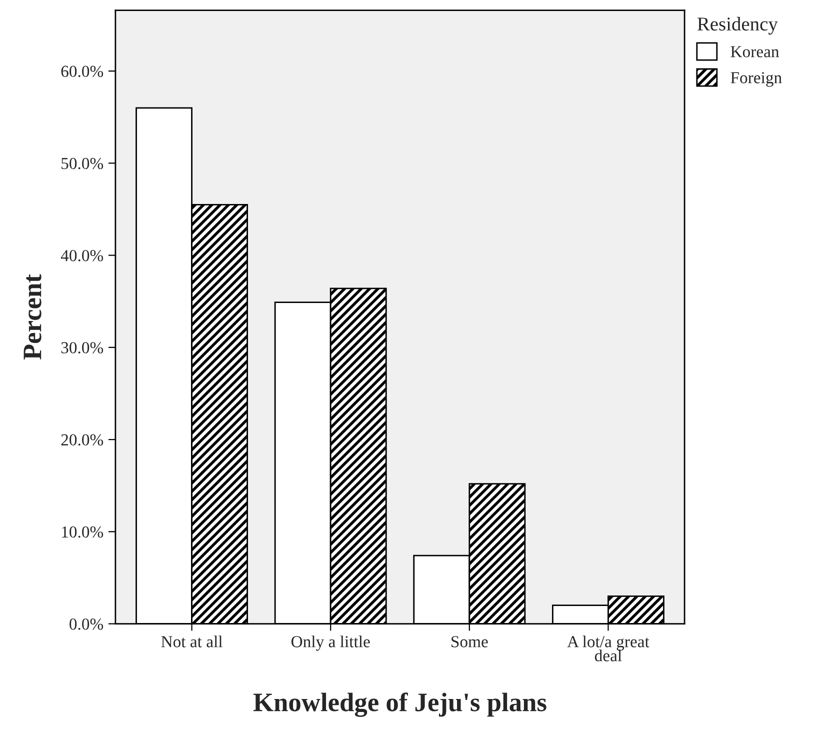 This screenshot has height=733, width=813. I want to click on x-tick-label: Some, so click(470, 642).